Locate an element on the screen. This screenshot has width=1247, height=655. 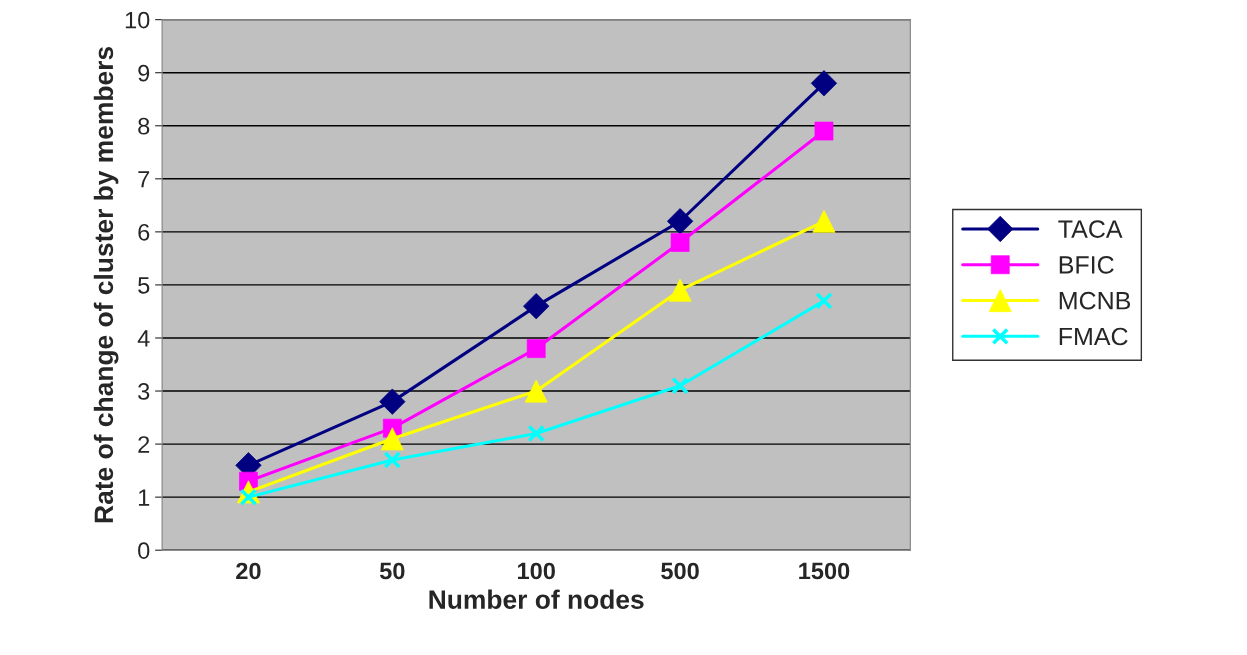
y-tick-label: 2 is located at coordinates (144, 444).